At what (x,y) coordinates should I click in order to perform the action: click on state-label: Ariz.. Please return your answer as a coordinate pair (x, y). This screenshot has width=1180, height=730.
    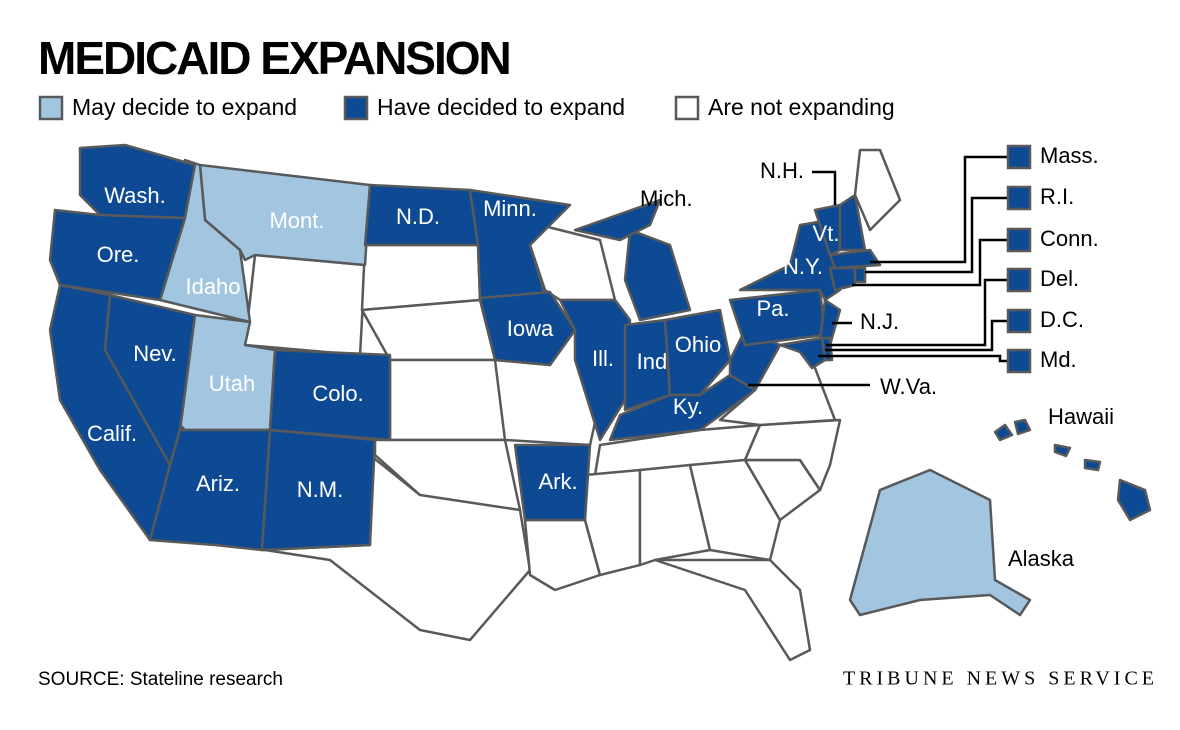
    Looking at the image, I should click on (218, 483).